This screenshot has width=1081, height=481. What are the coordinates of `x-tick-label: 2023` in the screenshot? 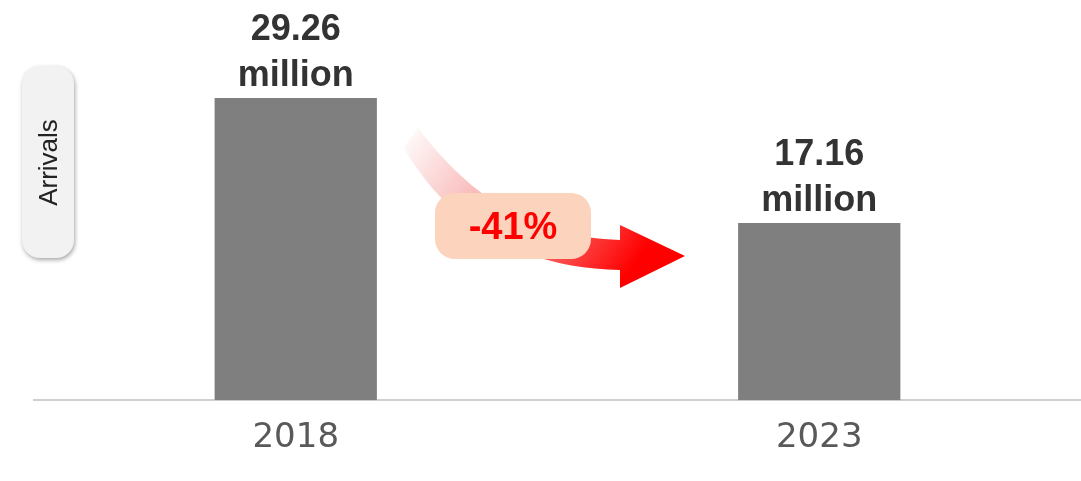 It's located at (819, 435).